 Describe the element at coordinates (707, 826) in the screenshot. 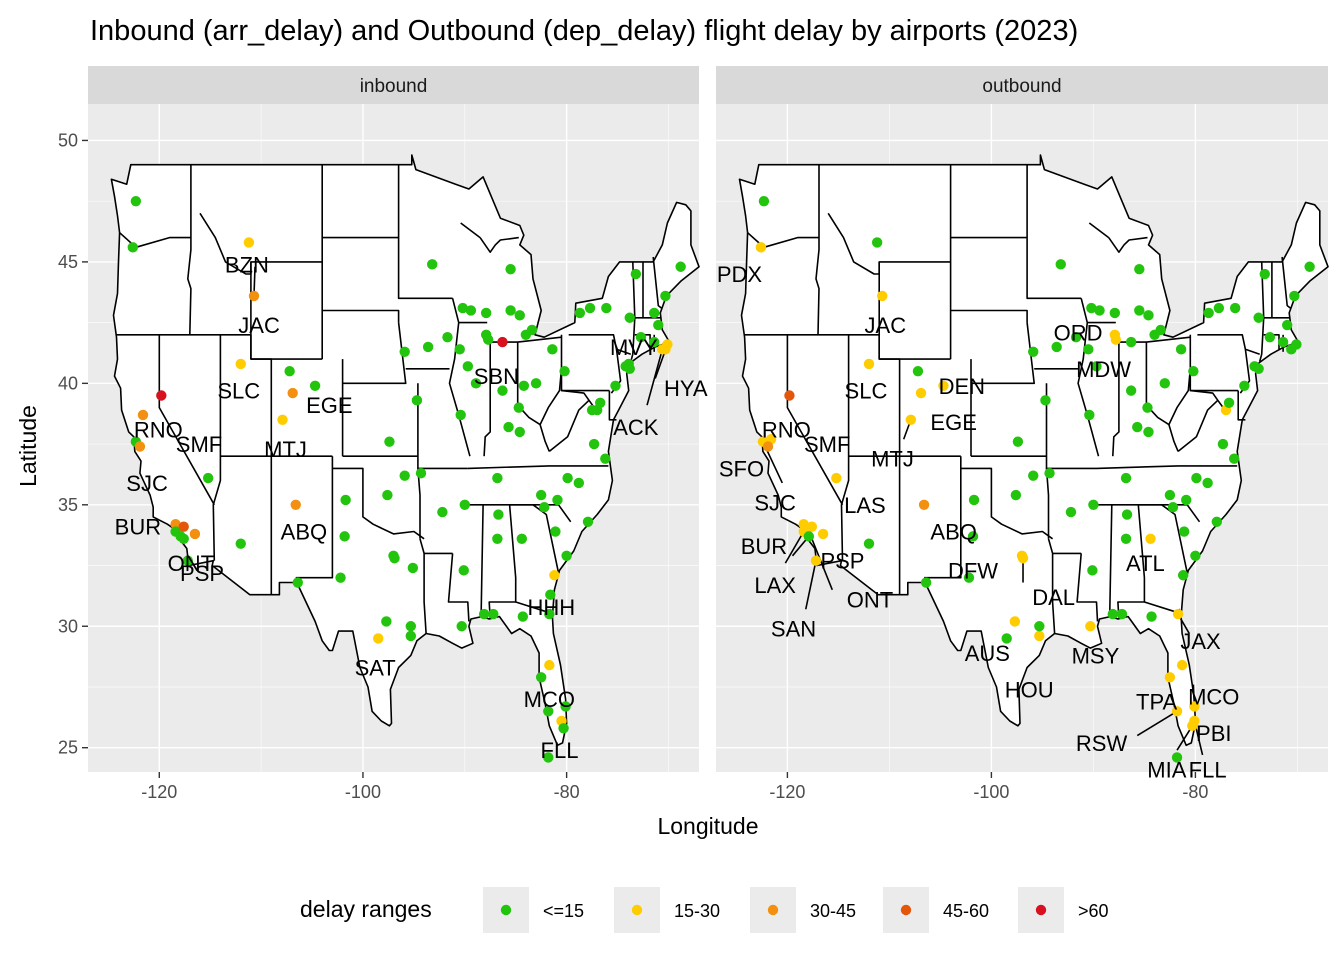

I see `x-axis-title: Longitude` at that location.